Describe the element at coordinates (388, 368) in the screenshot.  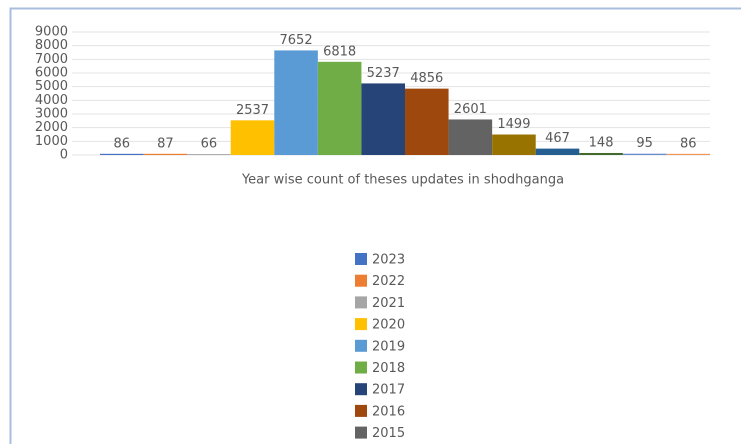
I see `legend-label: 2018` at that location.